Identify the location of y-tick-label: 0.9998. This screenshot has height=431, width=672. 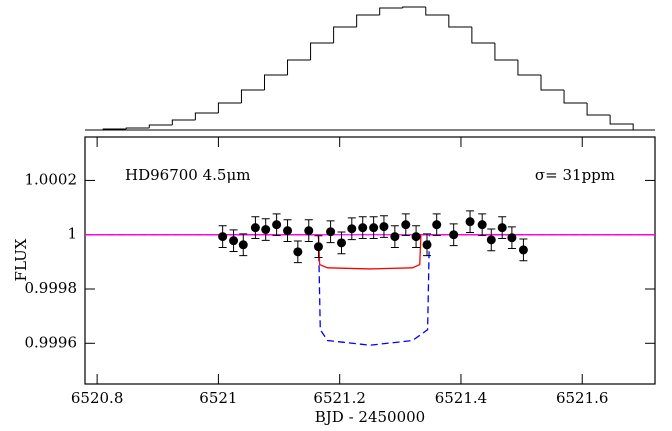
(51, 288).